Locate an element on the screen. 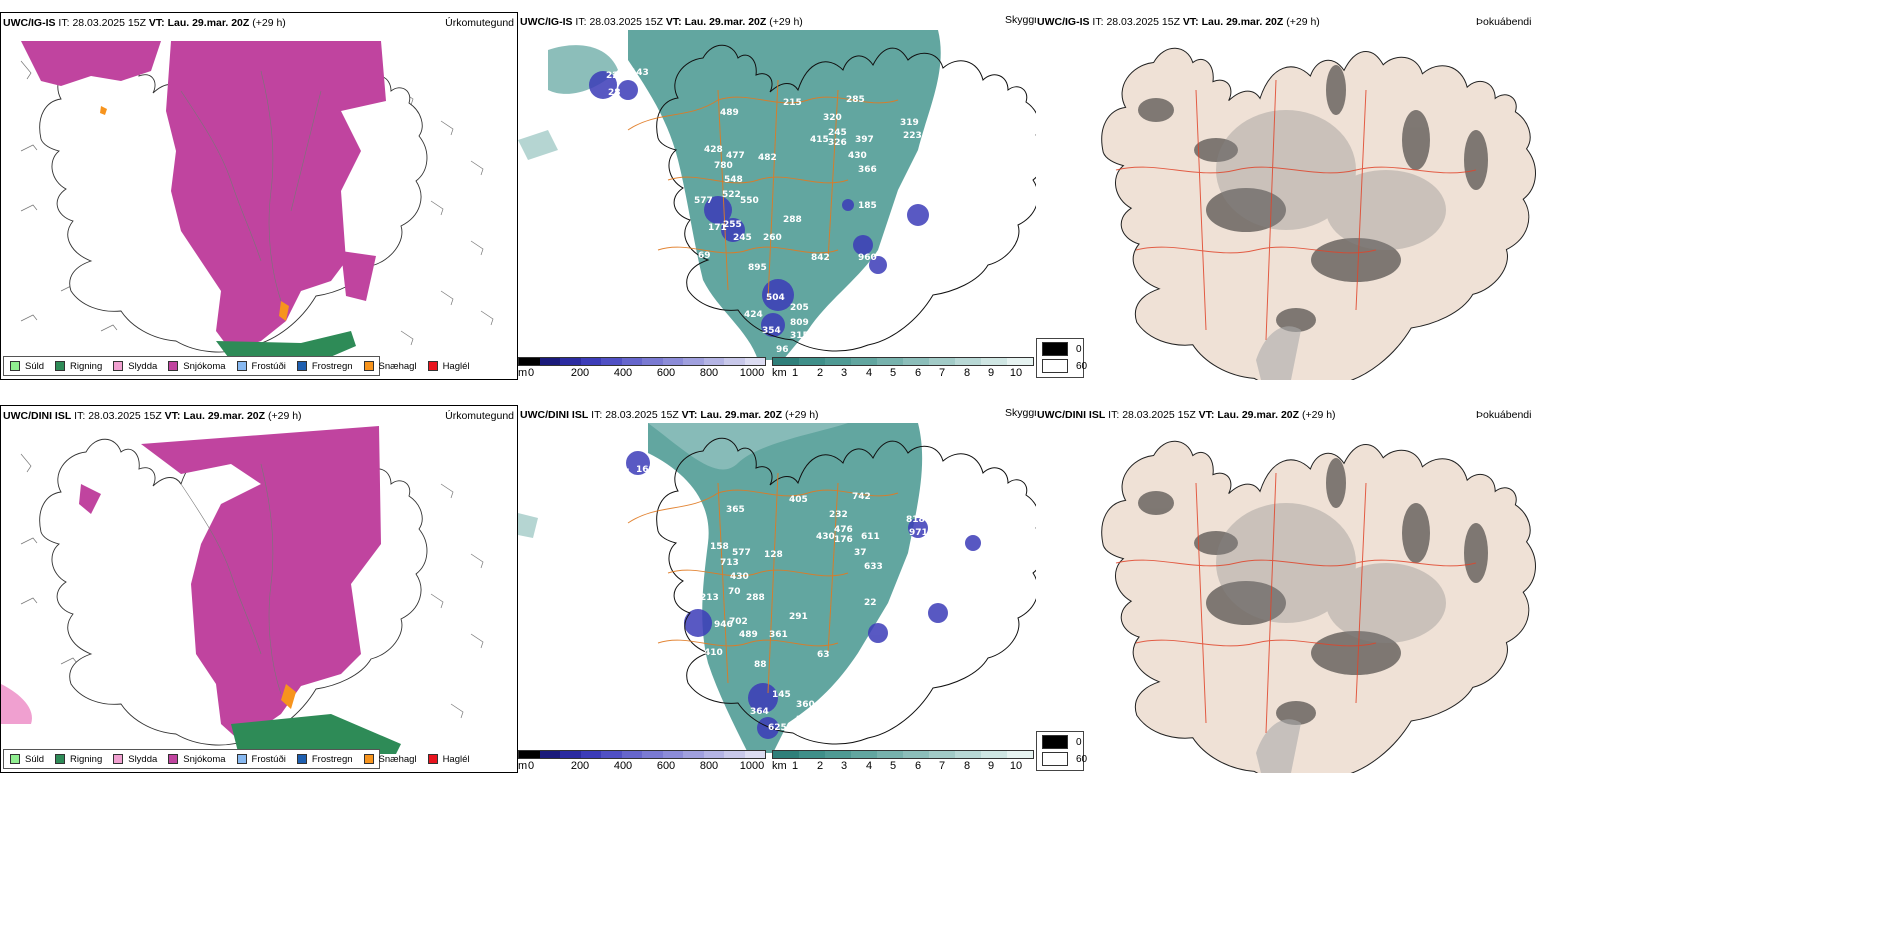 This screenshot has height=950, width=1900. ceiling-colorbar is located at coordinates (642, 754).